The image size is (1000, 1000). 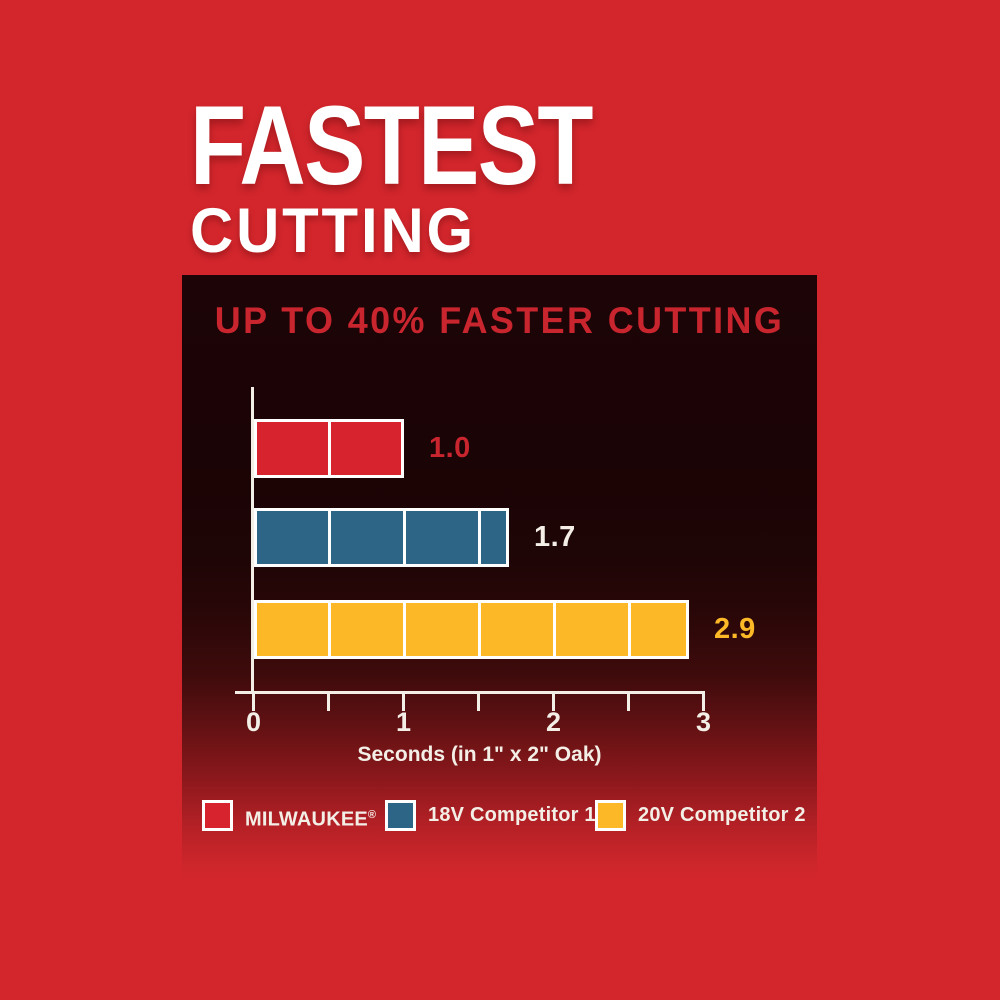 I want to click on x-axis-caption: Seconds (in 1" x 2" Oak), so click(x=479, y=754).